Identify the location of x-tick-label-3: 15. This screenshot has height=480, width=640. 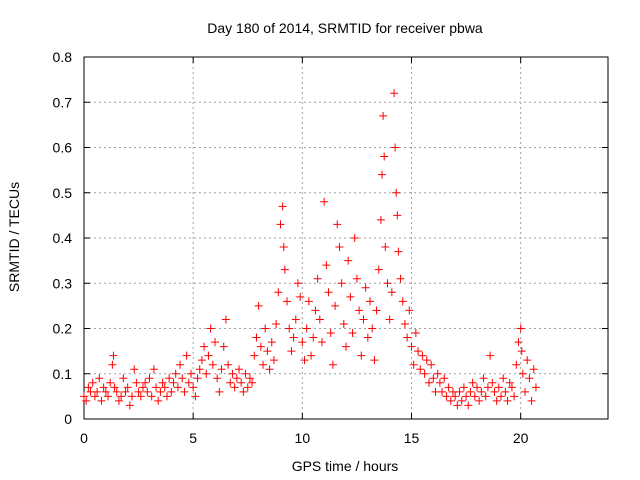
(412, 438).